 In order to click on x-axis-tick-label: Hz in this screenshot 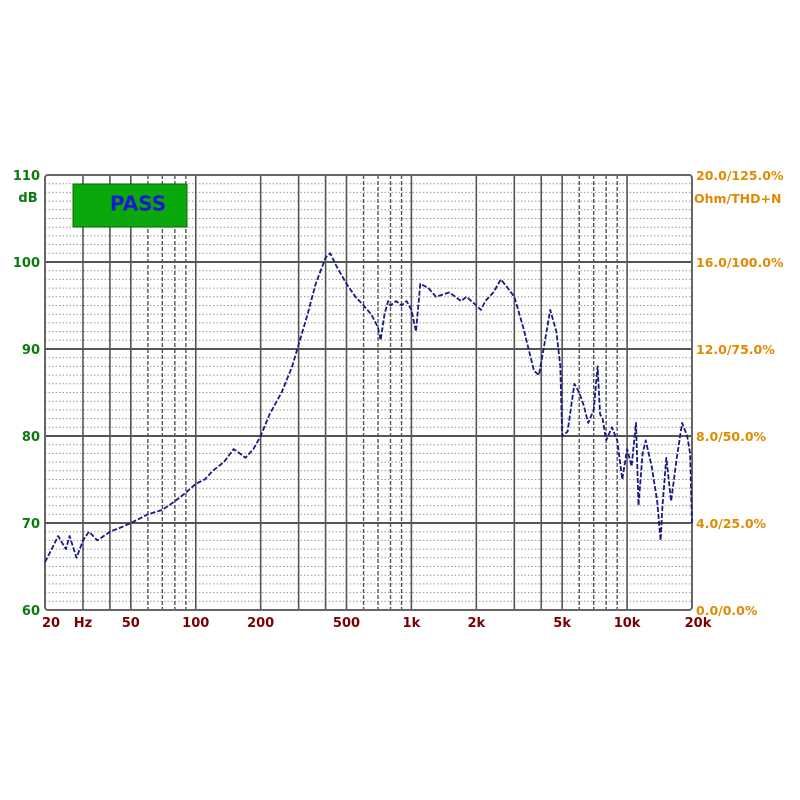, I will do `click(83, 623)`.